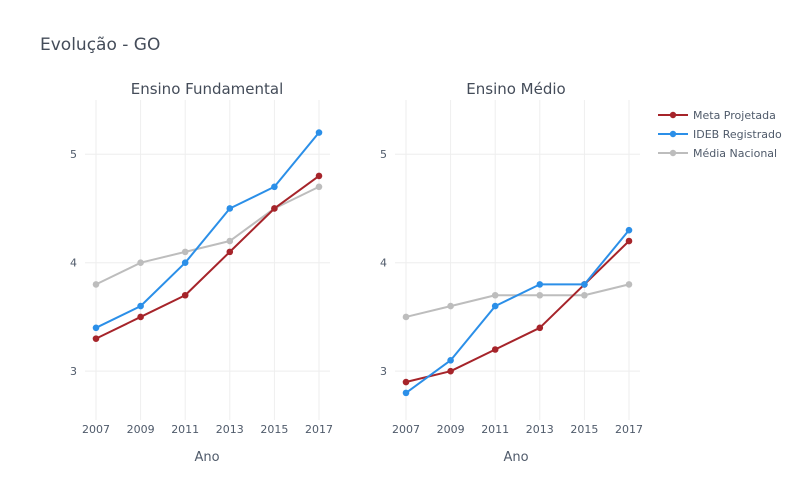 Image resolution: width=800 pixels, height=500 pixels. What do you see at coordinates (515, 89) in the screenshot?
I see `panel-title: Ensino Médio` at bounding box center [515, 89].